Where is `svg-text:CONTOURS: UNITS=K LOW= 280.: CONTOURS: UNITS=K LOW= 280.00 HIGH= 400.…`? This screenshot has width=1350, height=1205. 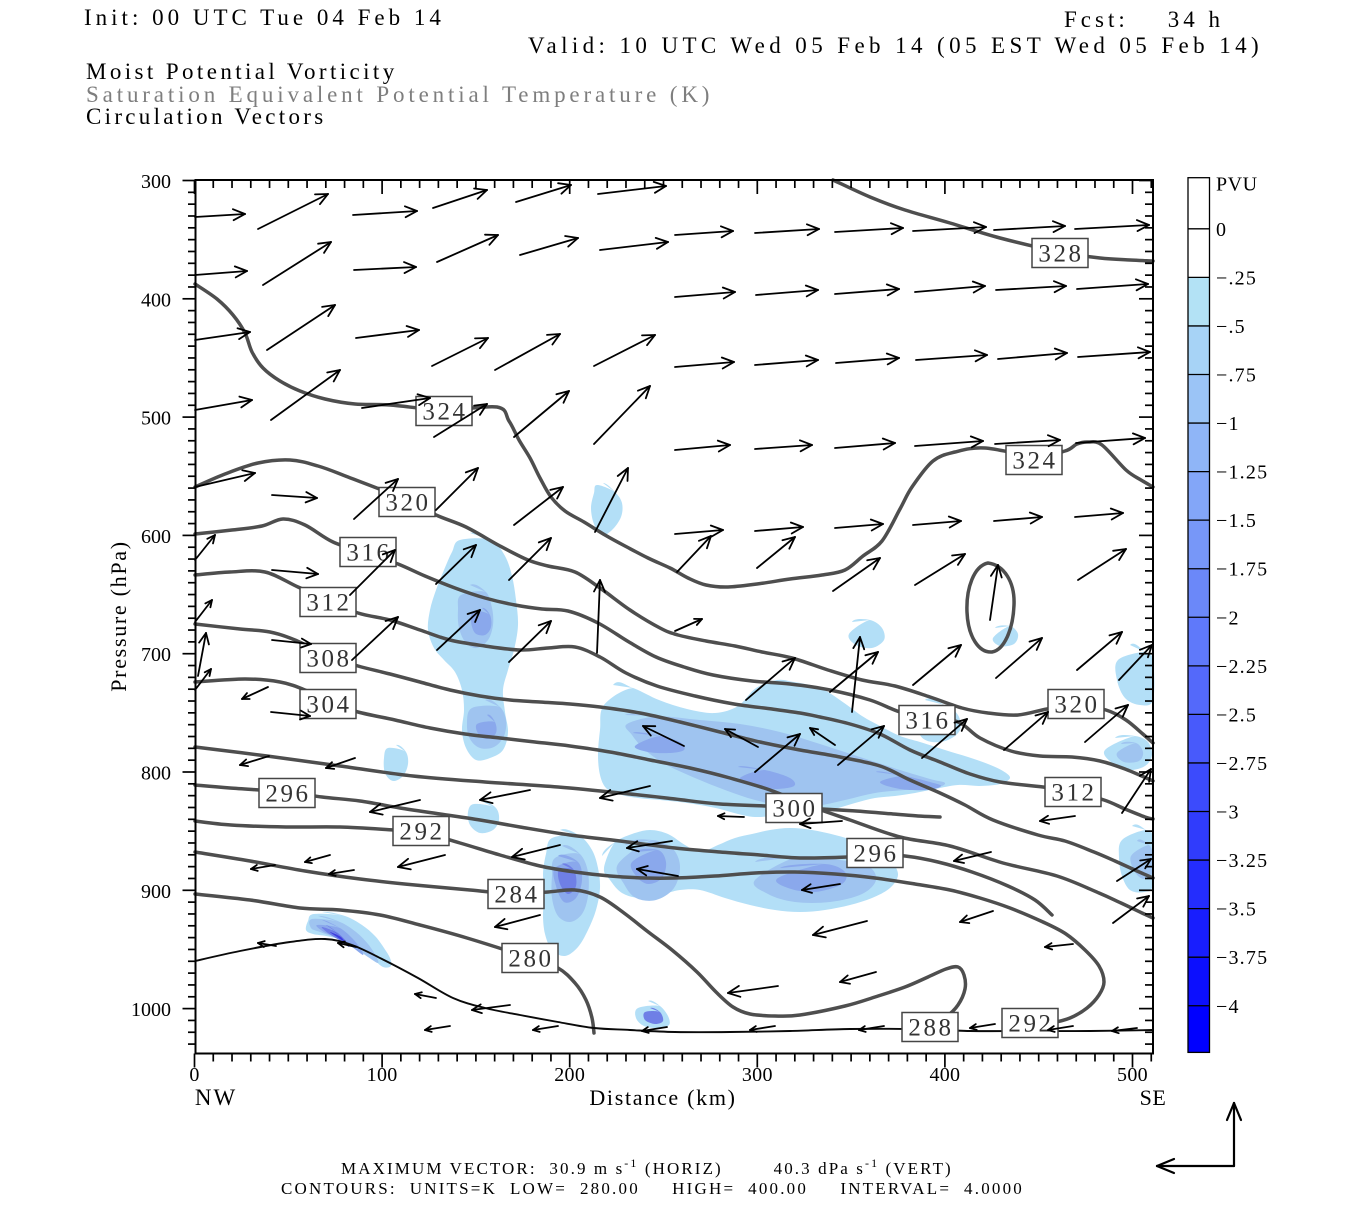
svg-text:CONTOURS: UNITS=K LOW= 280.: CONTOURS: UNITS=K LOW= 280.00 HIGH= 400.… is located at coordinates (652, 1188).